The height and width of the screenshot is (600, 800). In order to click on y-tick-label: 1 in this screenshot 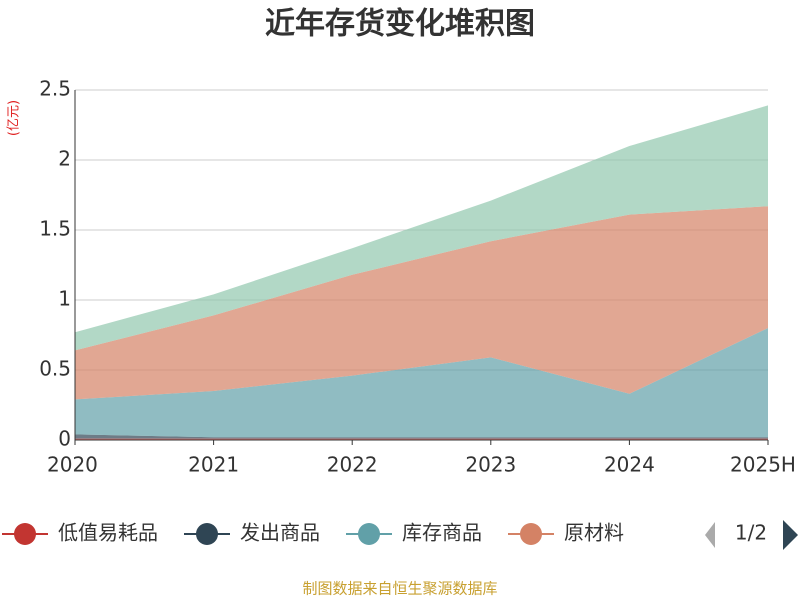, I will do `click(64, 299)`.